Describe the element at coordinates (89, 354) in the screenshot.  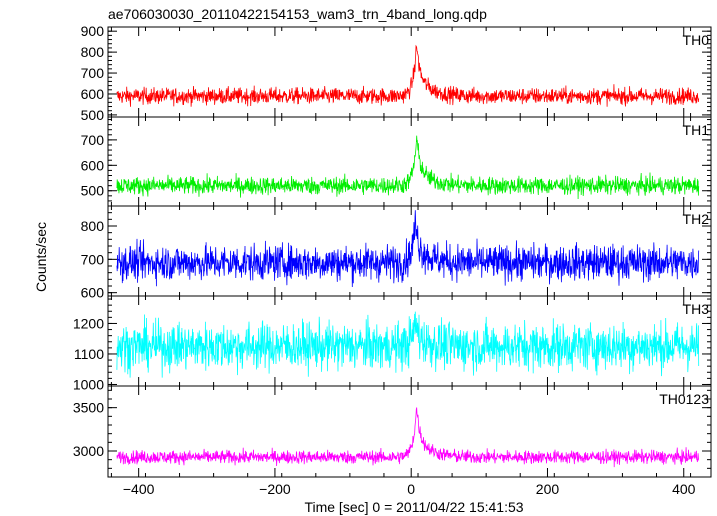
I see `y-tick-label: 1100` at that location.